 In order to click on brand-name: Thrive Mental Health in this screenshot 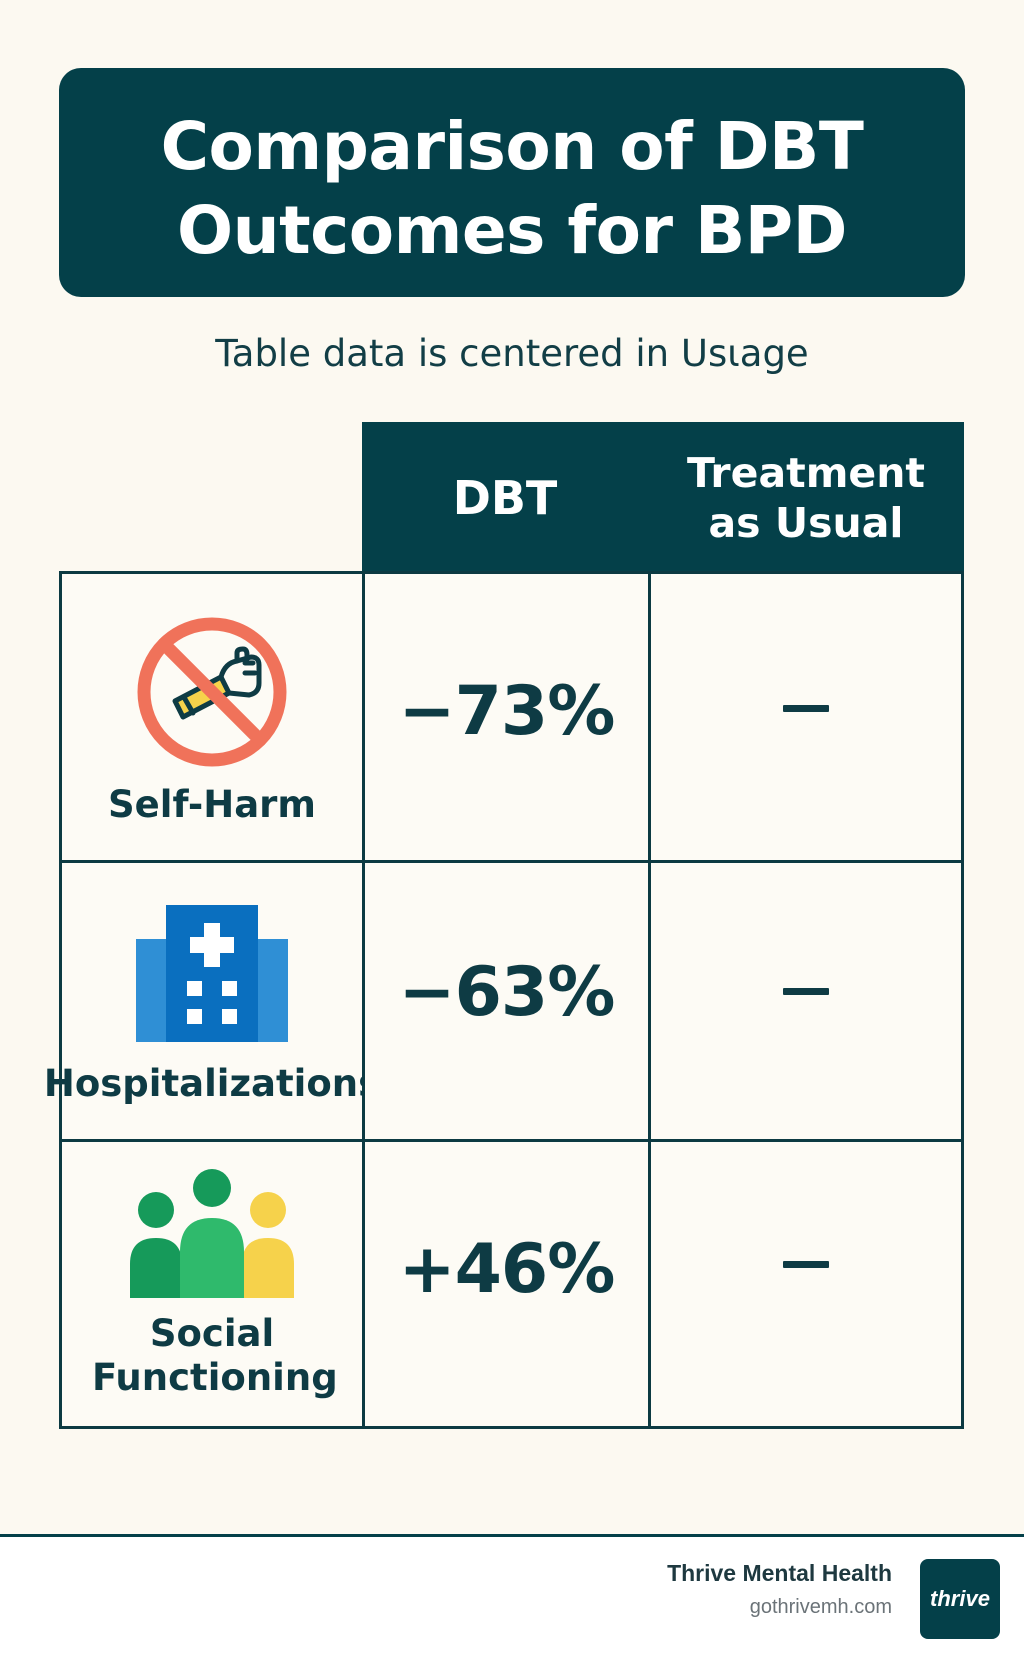, I will do `click(779, 1573)`.